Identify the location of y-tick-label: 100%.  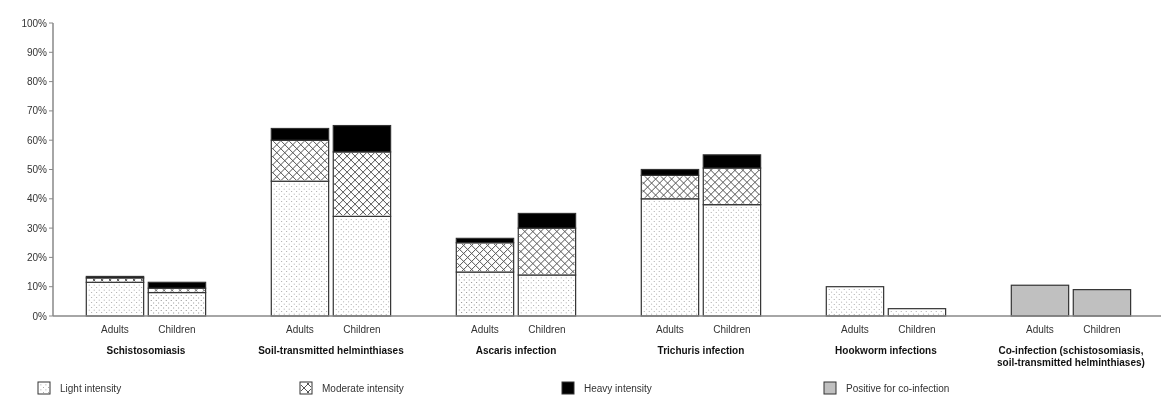
(34, 23).